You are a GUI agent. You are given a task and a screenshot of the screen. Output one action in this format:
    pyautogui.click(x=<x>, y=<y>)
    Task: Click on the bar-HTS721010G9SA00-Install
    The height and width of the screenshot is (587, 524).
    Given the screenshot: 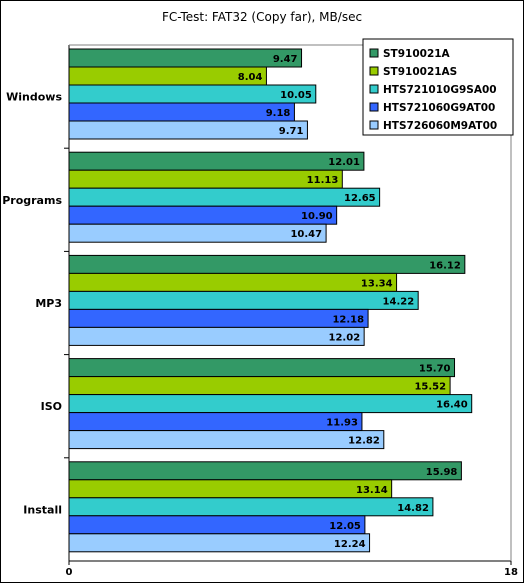 What is the action you would take?
    pyautogui.click(x=251, y=507)
    